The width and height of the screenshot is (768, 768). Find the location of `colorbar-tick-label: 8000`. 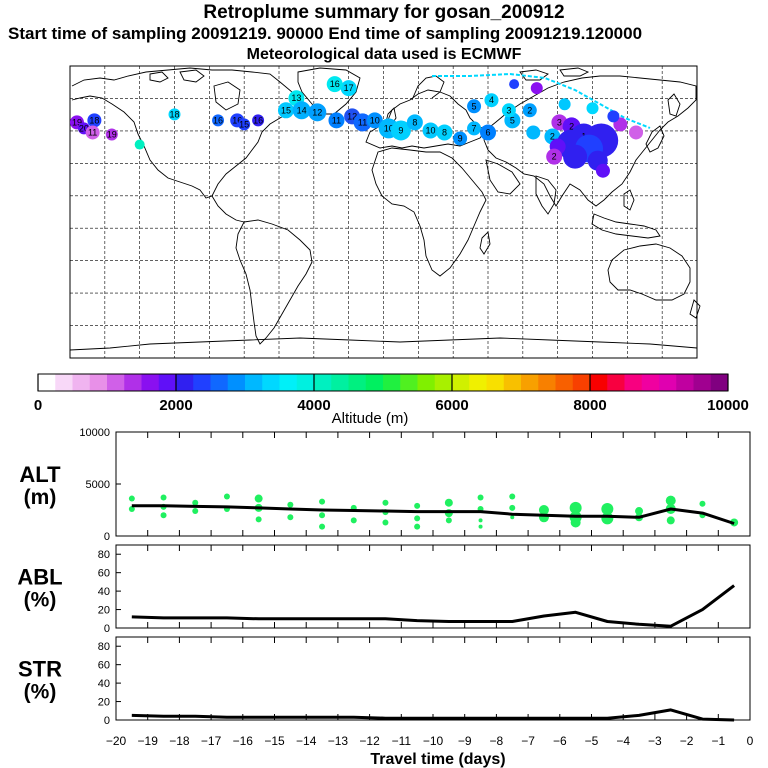

colorbar-tick-label: 8000 is located at coordinates (589, 405).